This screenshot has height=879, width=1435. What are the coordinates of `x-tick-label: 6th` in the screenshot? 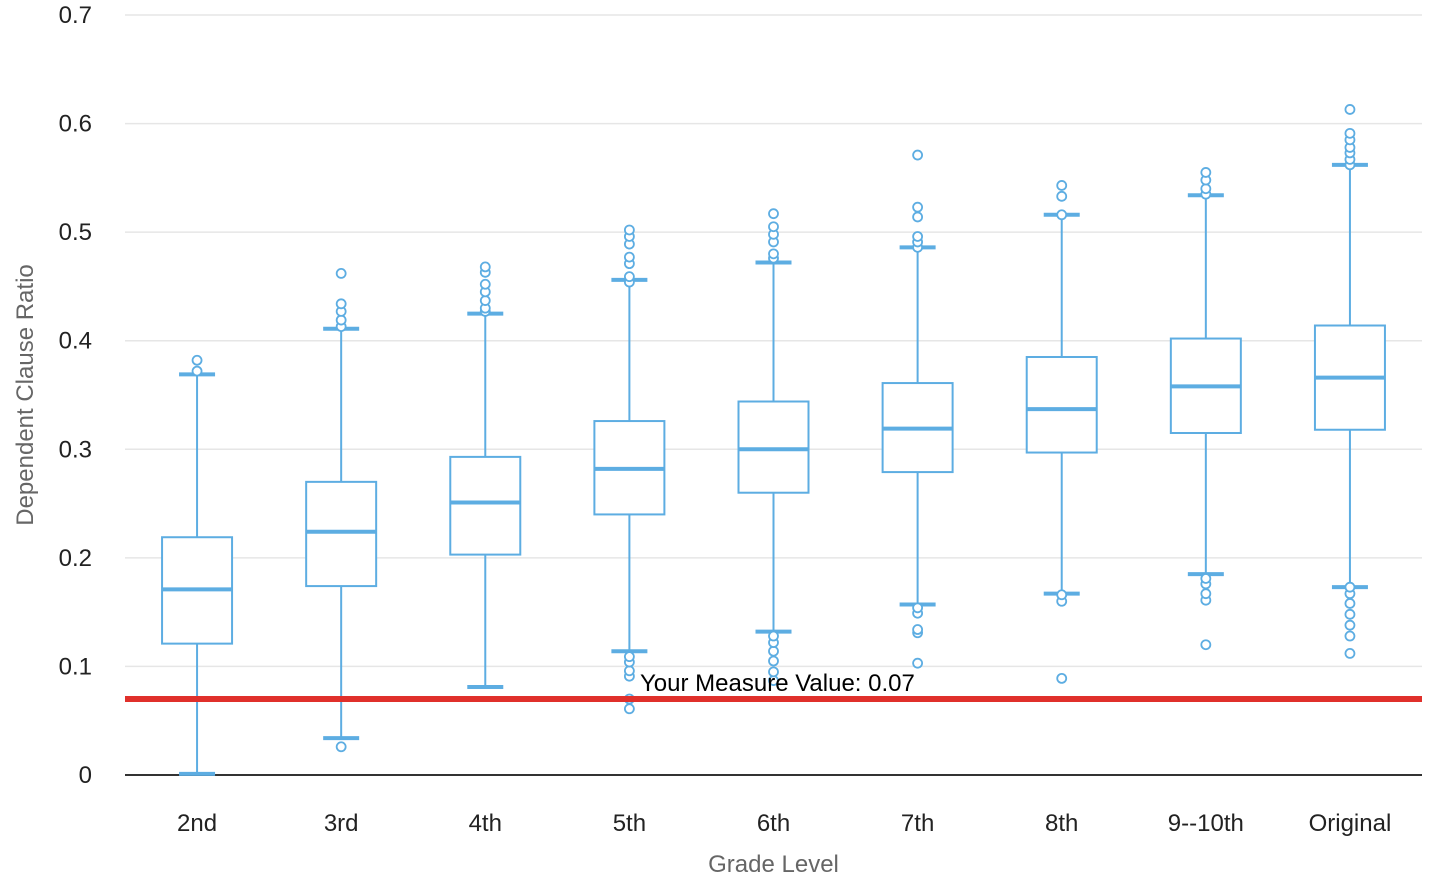 It's located at (773, 823).